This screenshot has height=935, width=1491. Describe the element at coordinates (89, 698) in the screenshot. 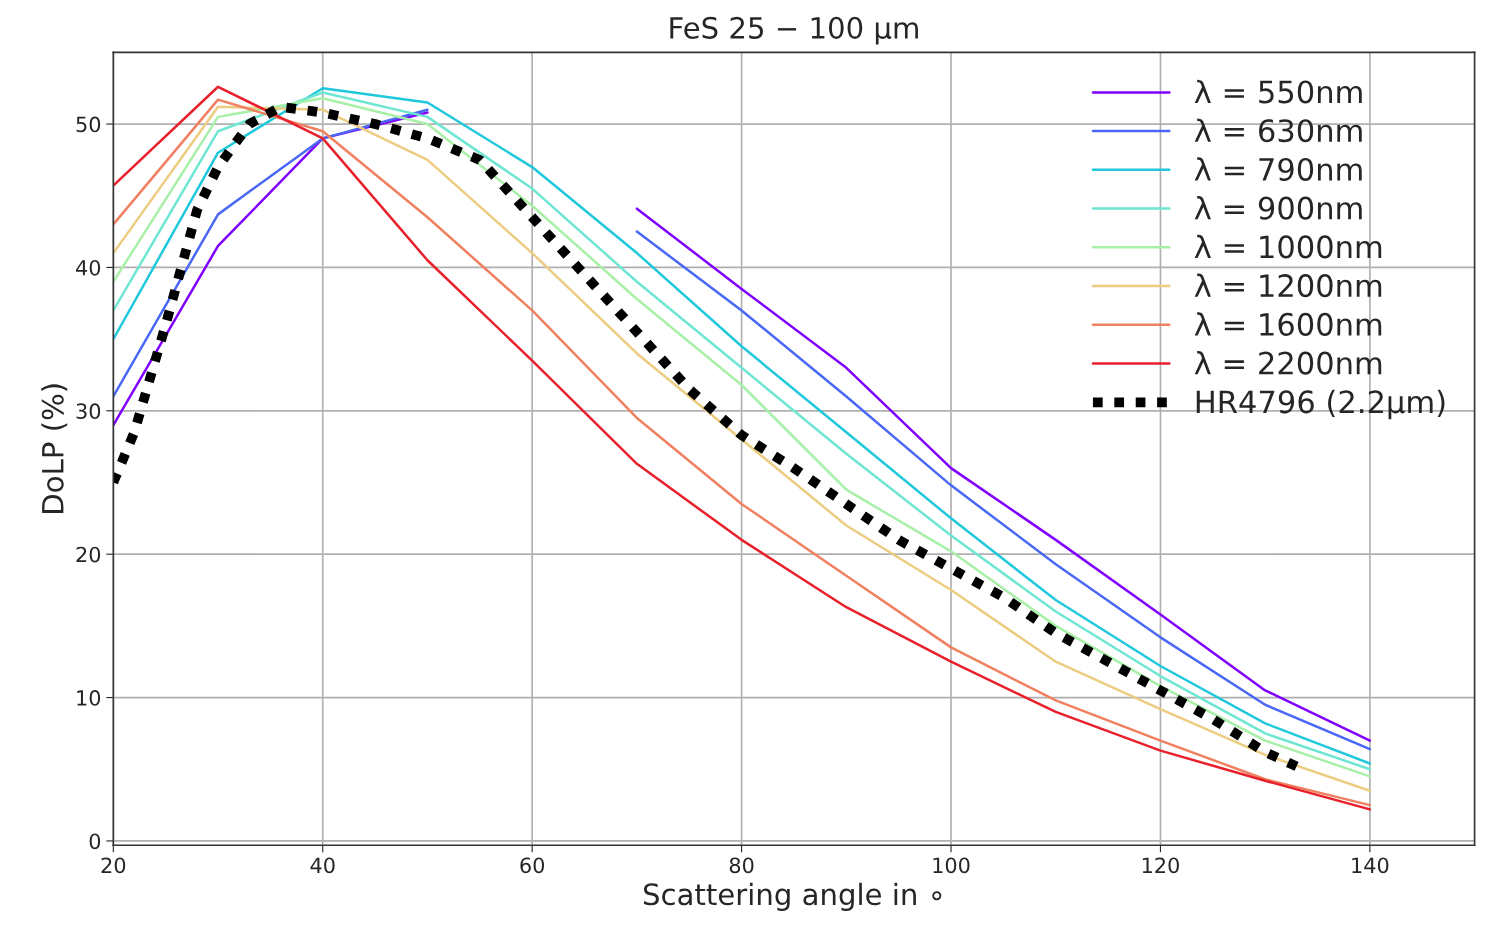

I see `y-tick-label: 10` at that location.